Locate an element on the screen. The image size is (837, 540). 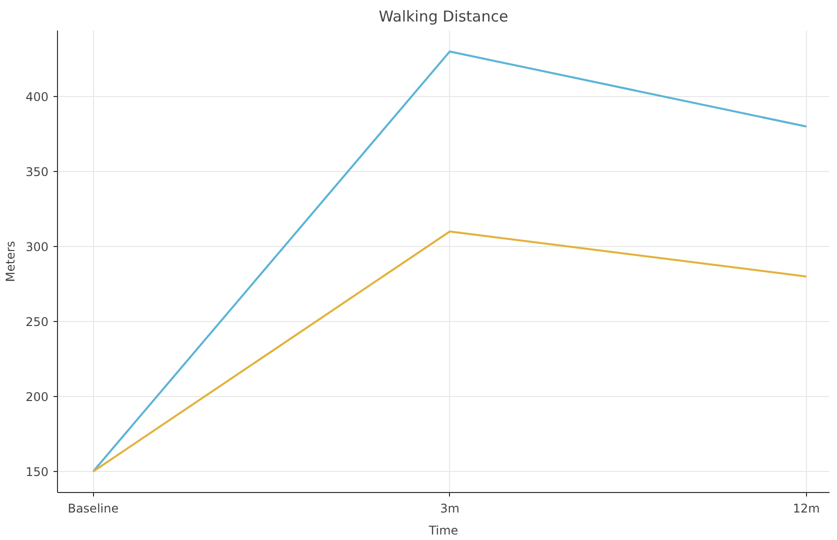
x-tick-label: Baseline is located at coordinates (93, 509).